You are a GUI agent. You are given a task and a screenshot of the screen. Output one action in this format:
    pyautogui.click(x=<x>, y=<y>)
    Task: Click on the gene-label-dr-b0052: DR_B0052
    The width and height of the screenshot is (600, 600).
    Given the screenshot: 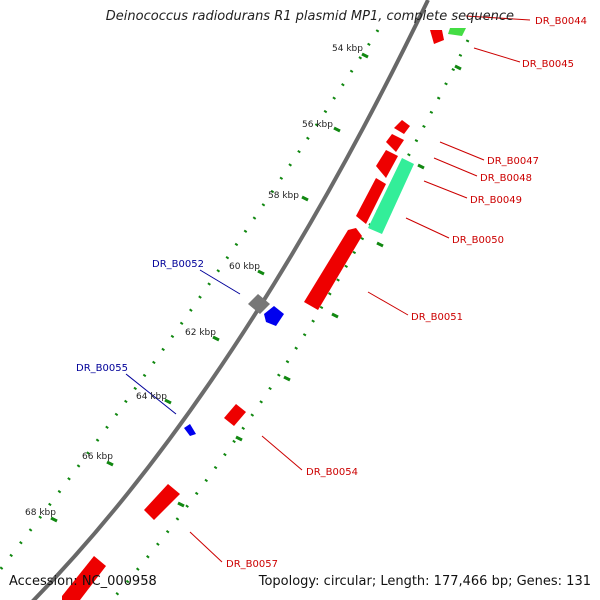 What is the action you would take?
    pyautogui.click(x=178, y=264)
    